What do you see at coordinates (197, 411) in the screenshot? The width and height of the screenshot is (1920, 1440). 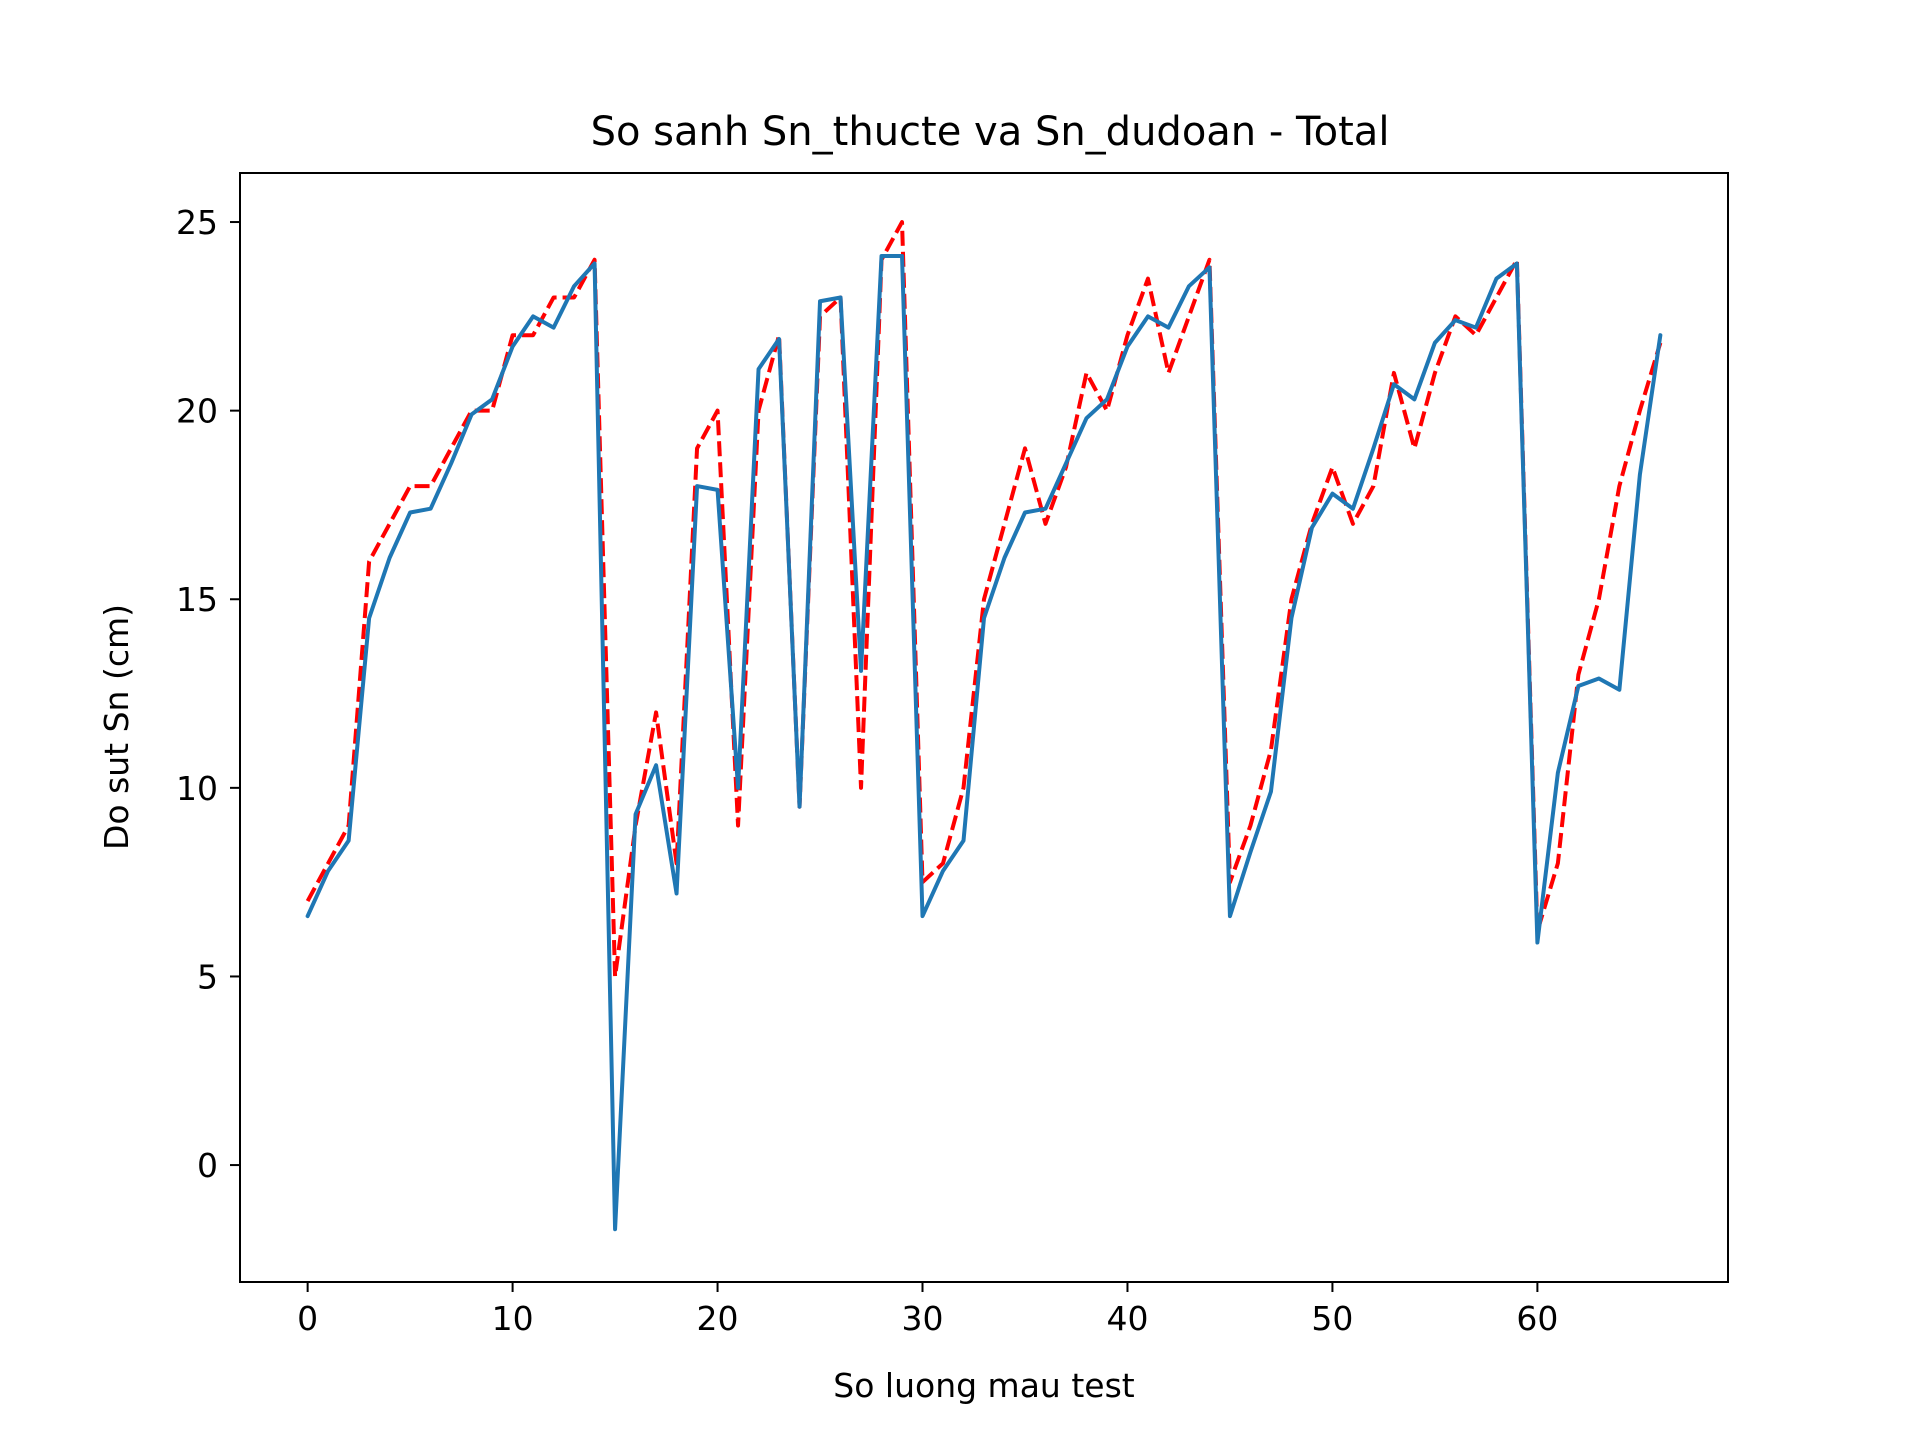 I see `y-tick-label: 20` at bounding box center [197, 411].